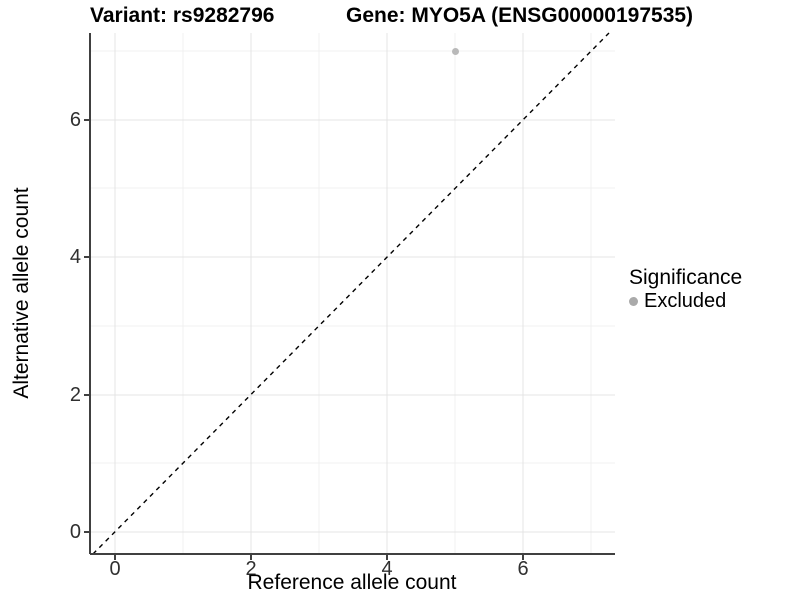 This screenshot has width=800, height=600. I want to click on x-tick-label-0: 0, so click(115, 569).